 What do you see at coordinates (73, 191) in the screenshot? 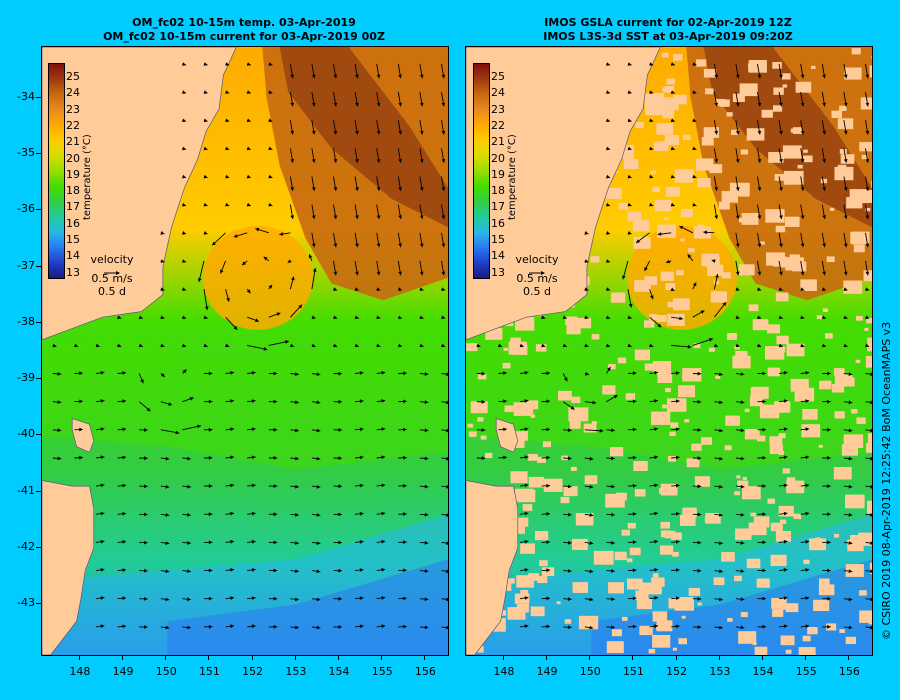
I see `colorbar-tick-label: 18` at bounding box center [73, 191].